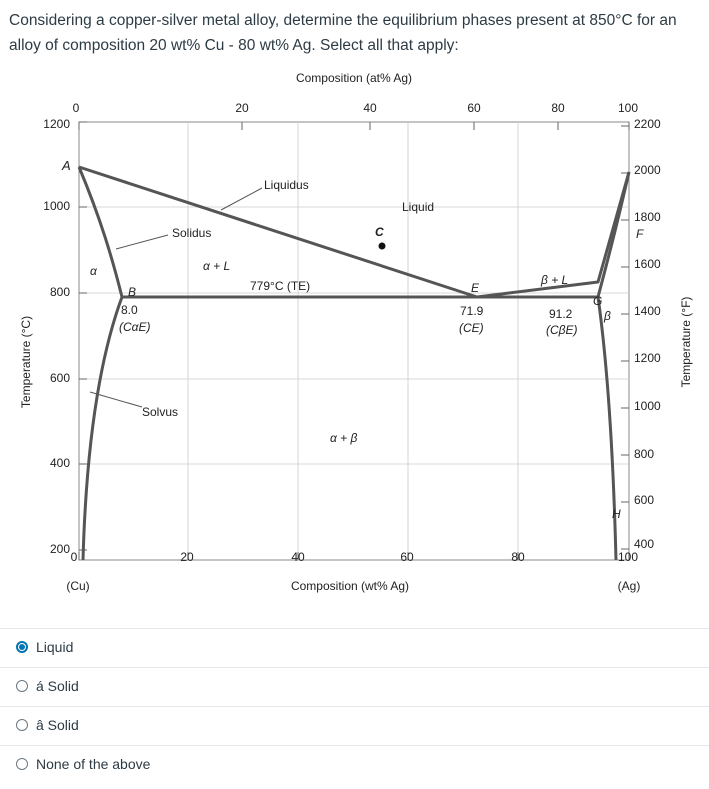  I want to click on bottom-tick-label: 40, so click(298, 557).